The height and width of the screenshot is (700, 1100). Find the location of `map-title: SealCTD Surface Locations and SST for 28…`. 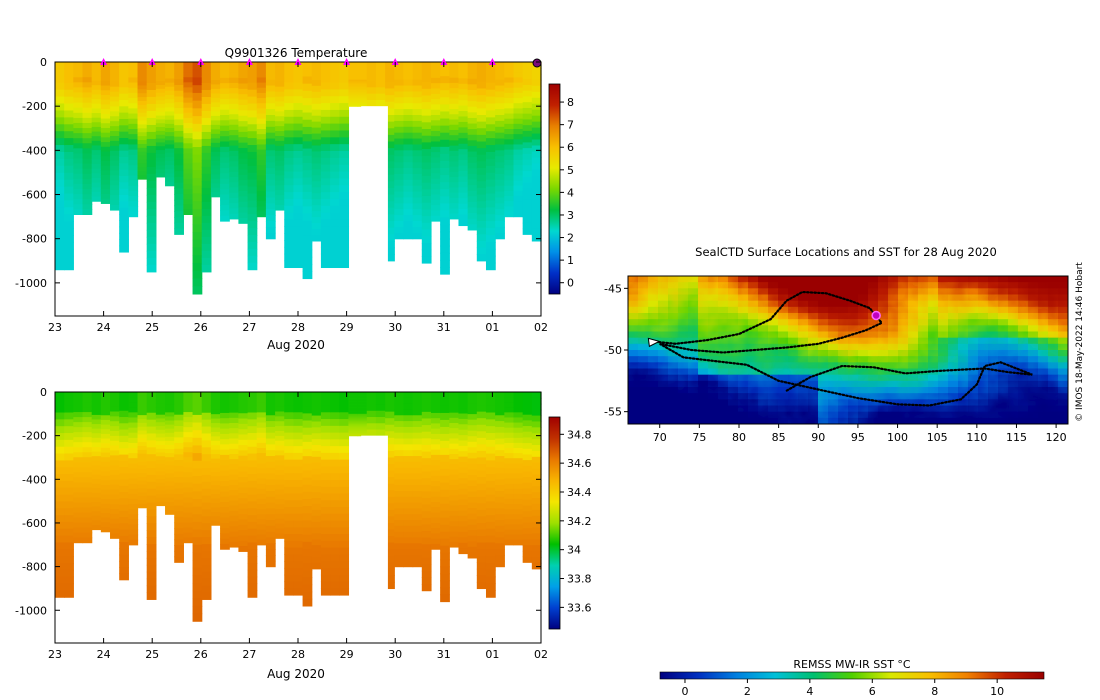

map-title: SealCTD Surface Locations and SST for 28… is located at coordinates (846, 252).